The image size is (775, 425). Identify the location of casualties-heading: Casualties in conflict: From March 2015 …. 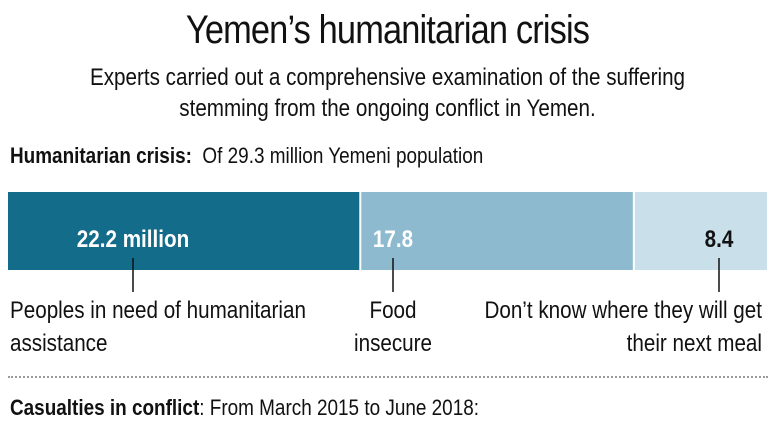
(244, 408).